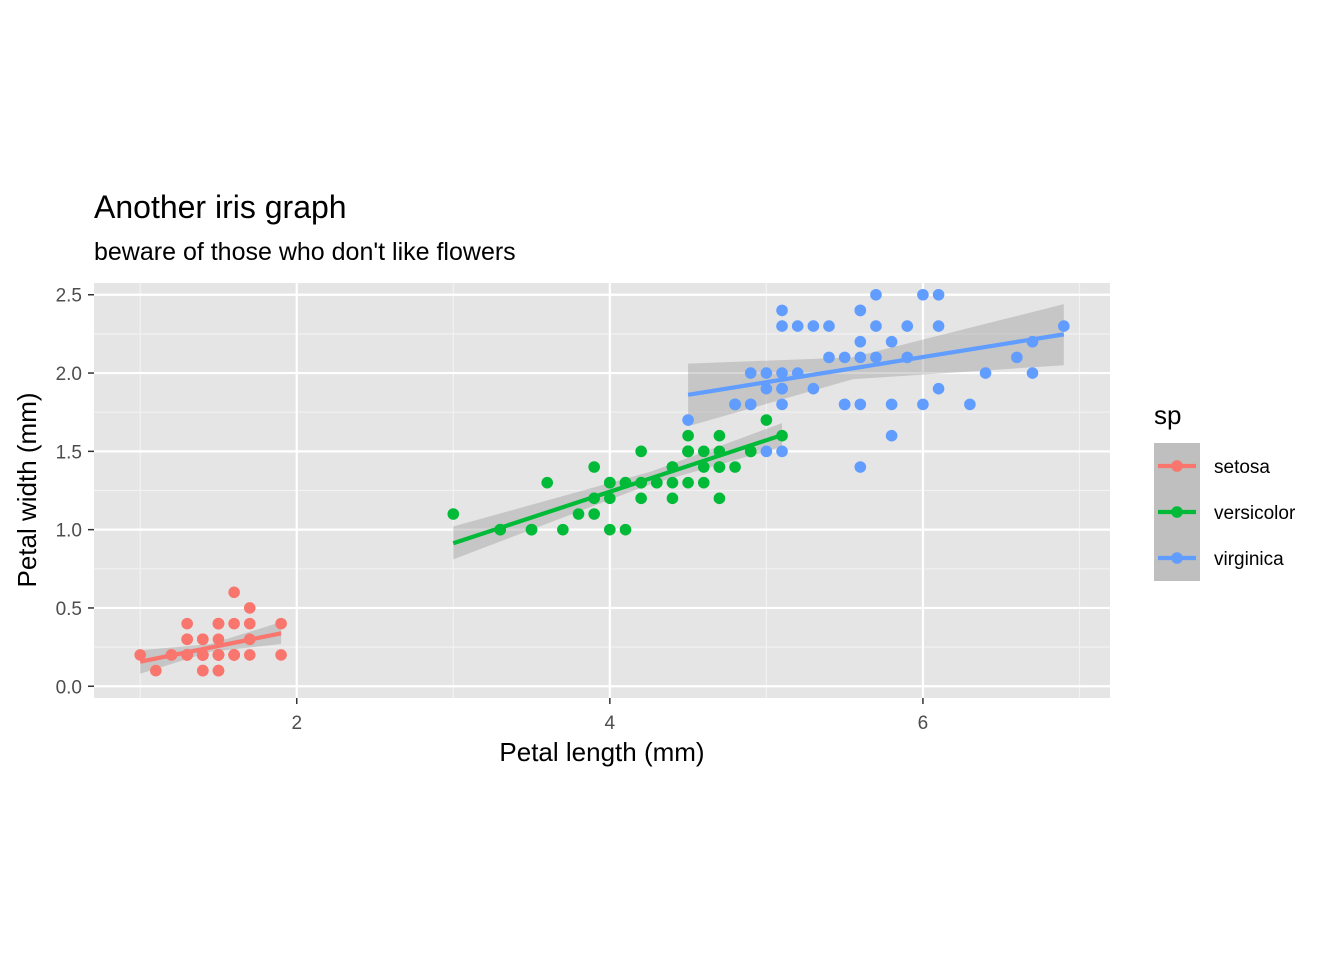 This screenshot has height=960, width=1344. What do you see at coordinates (27, 489) in the screenshot?
I see `y-axis-title: Petal width (mm)` at bounding box center [27, 489].